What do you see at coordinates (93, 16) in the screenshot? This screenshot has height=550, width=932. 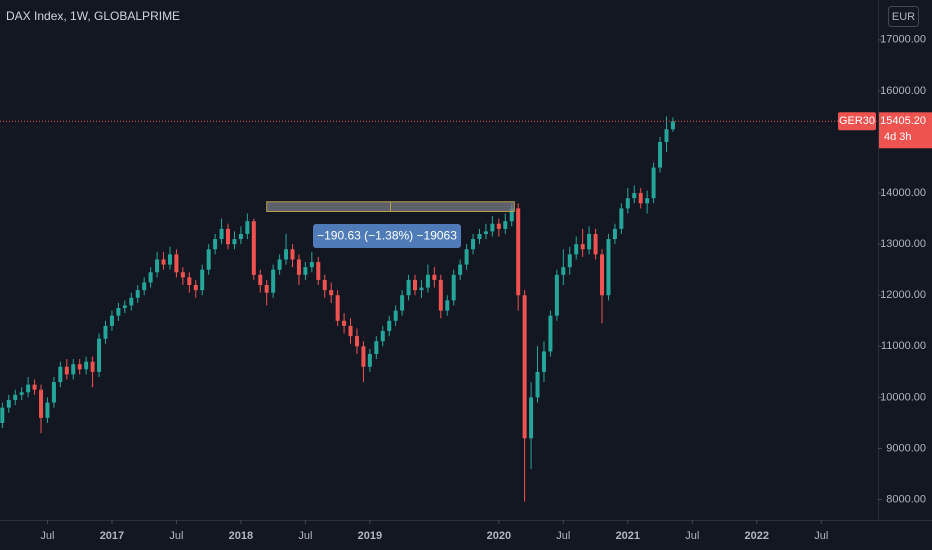 I see `chart-title: DAX Index, 1W, GLOBALPRIME` at bounding box center [93, 16].